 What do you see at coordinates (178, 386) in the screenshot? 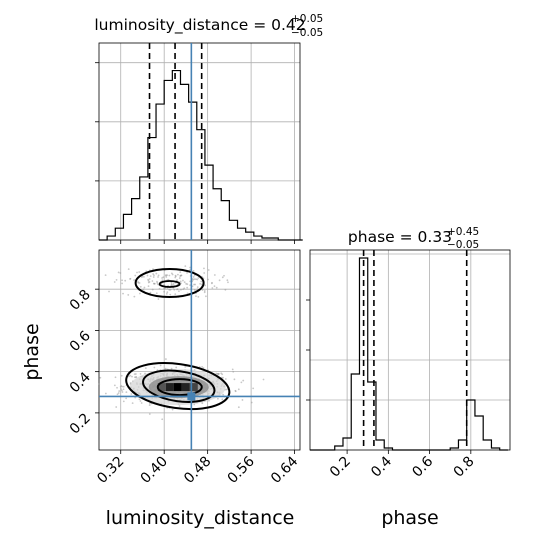
I see `contour-outer-lower` at bounding box center [178, 386].